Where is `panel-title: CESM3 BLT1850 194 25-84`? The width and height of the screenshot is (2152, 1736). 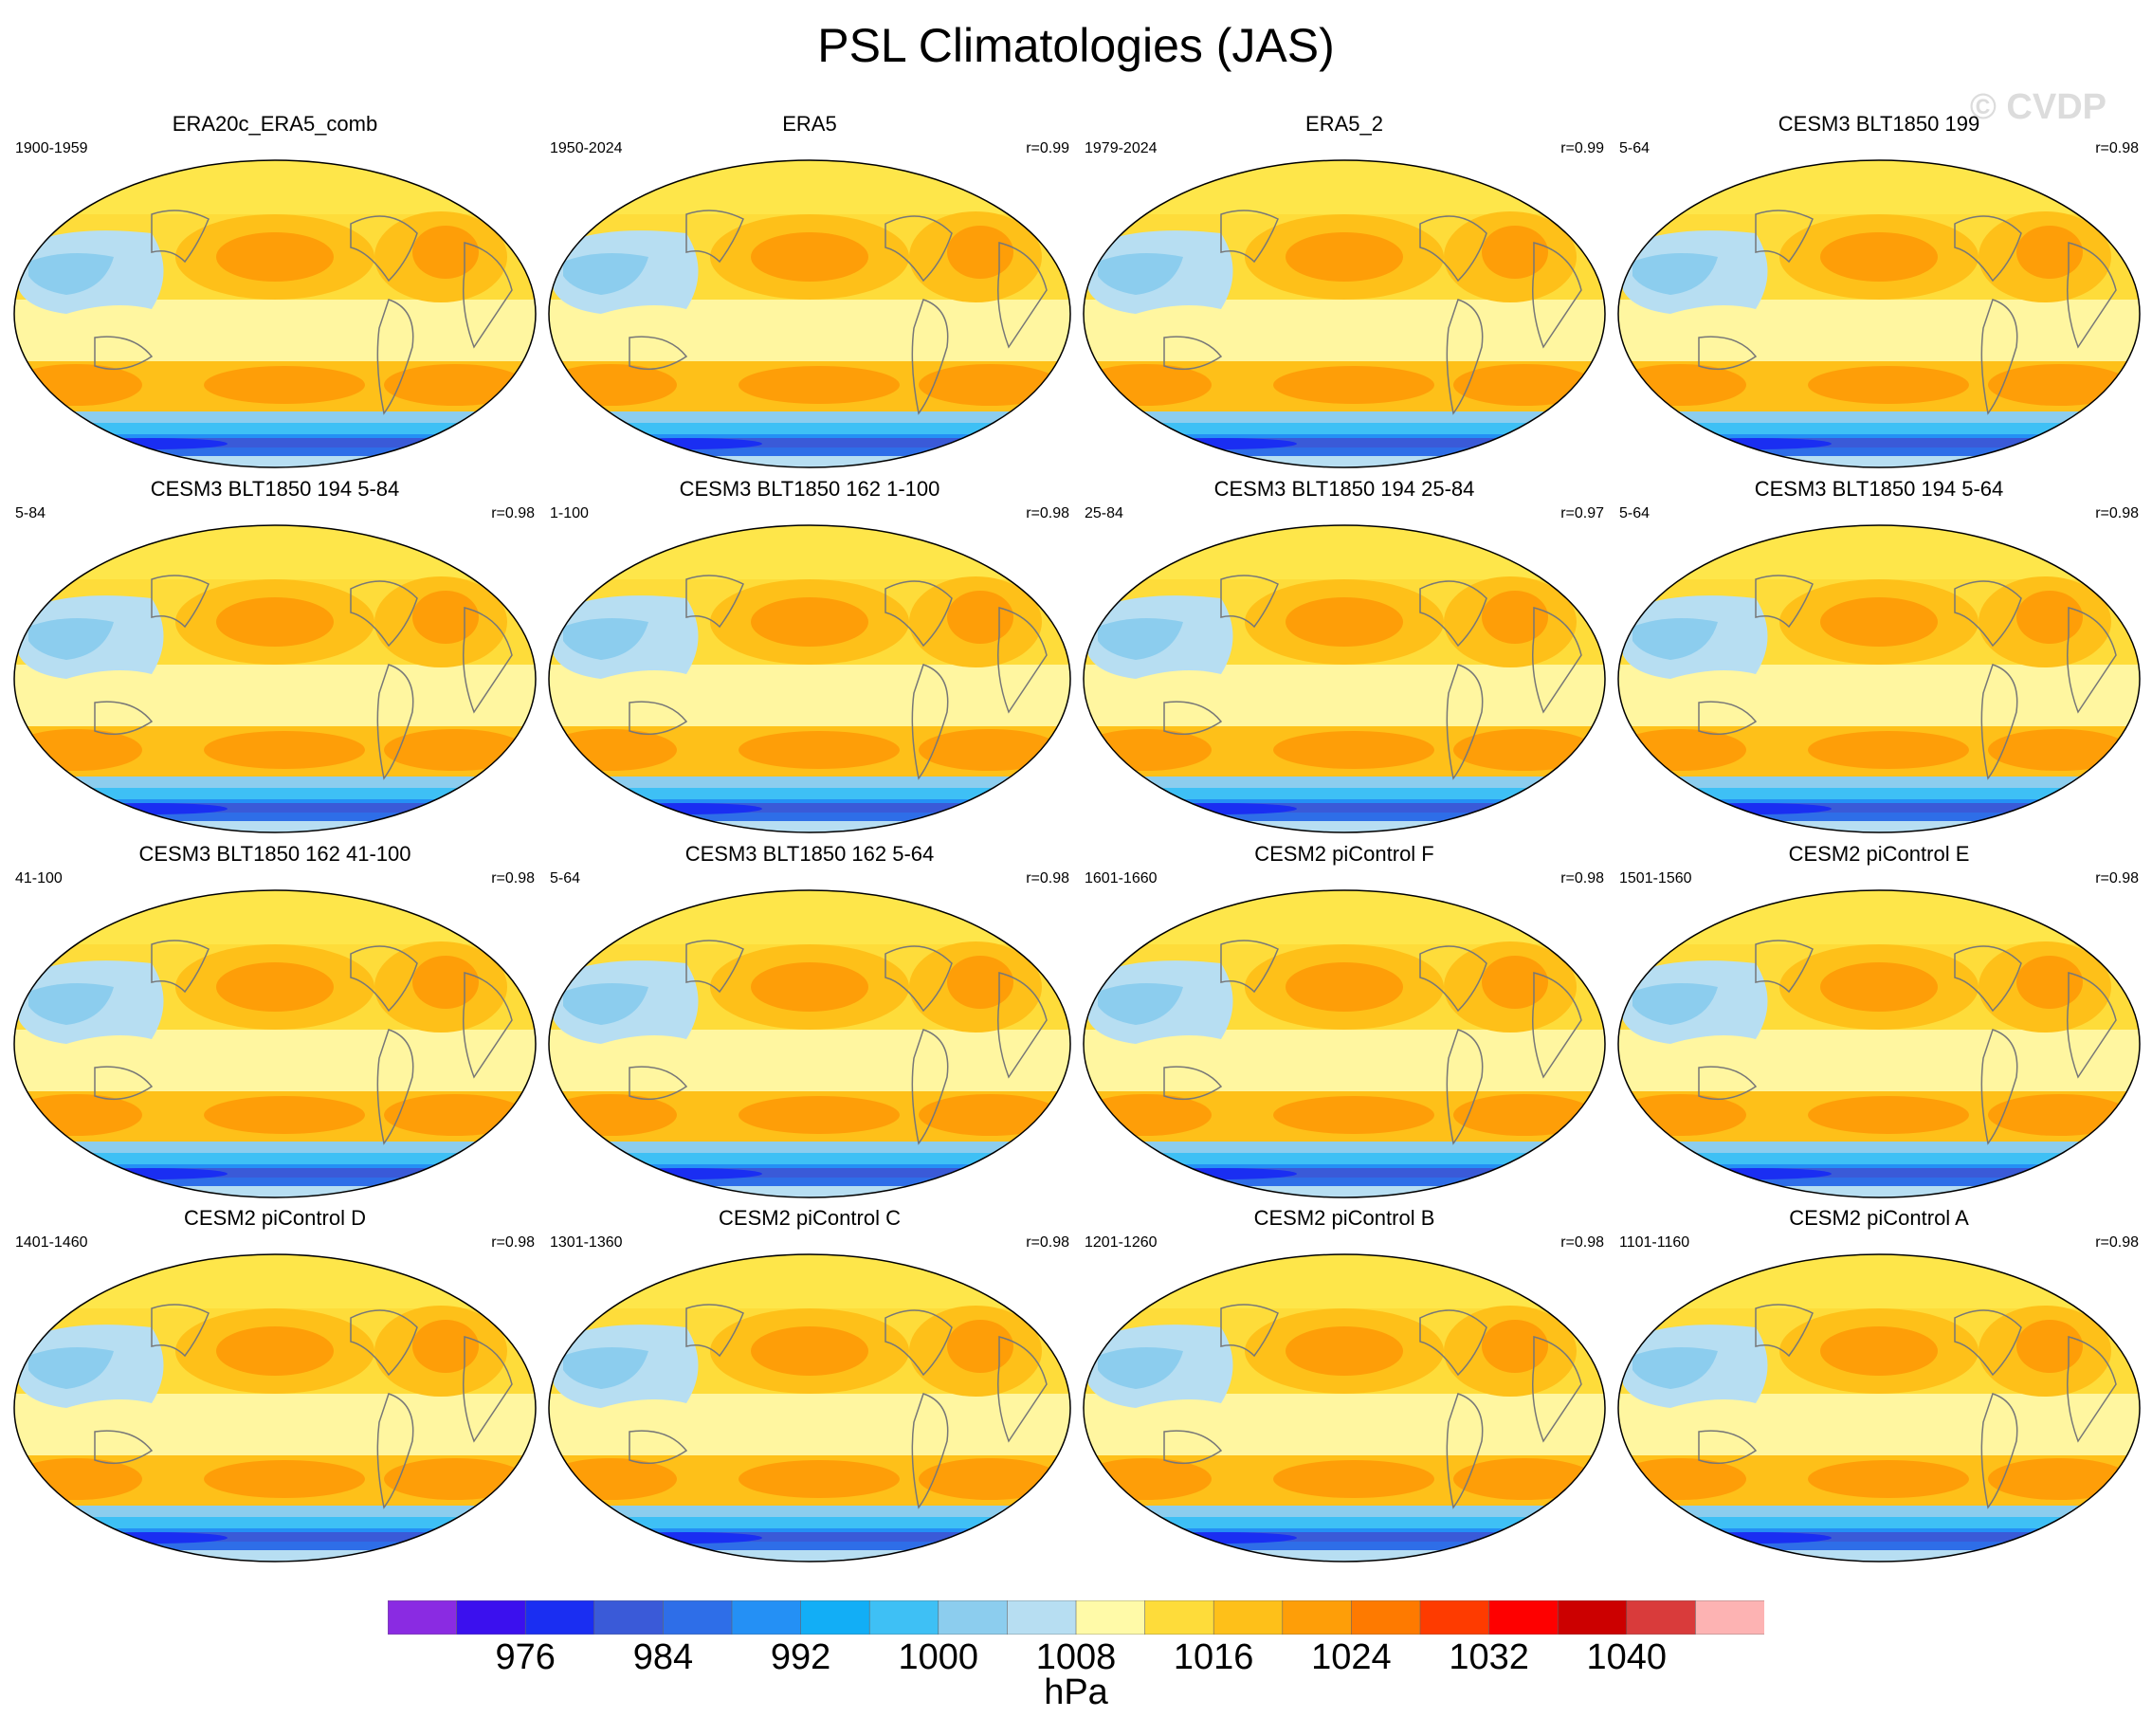
panel-title: CESM3 BLT1850 194 25-84 is located at coordinates (1344, 489).